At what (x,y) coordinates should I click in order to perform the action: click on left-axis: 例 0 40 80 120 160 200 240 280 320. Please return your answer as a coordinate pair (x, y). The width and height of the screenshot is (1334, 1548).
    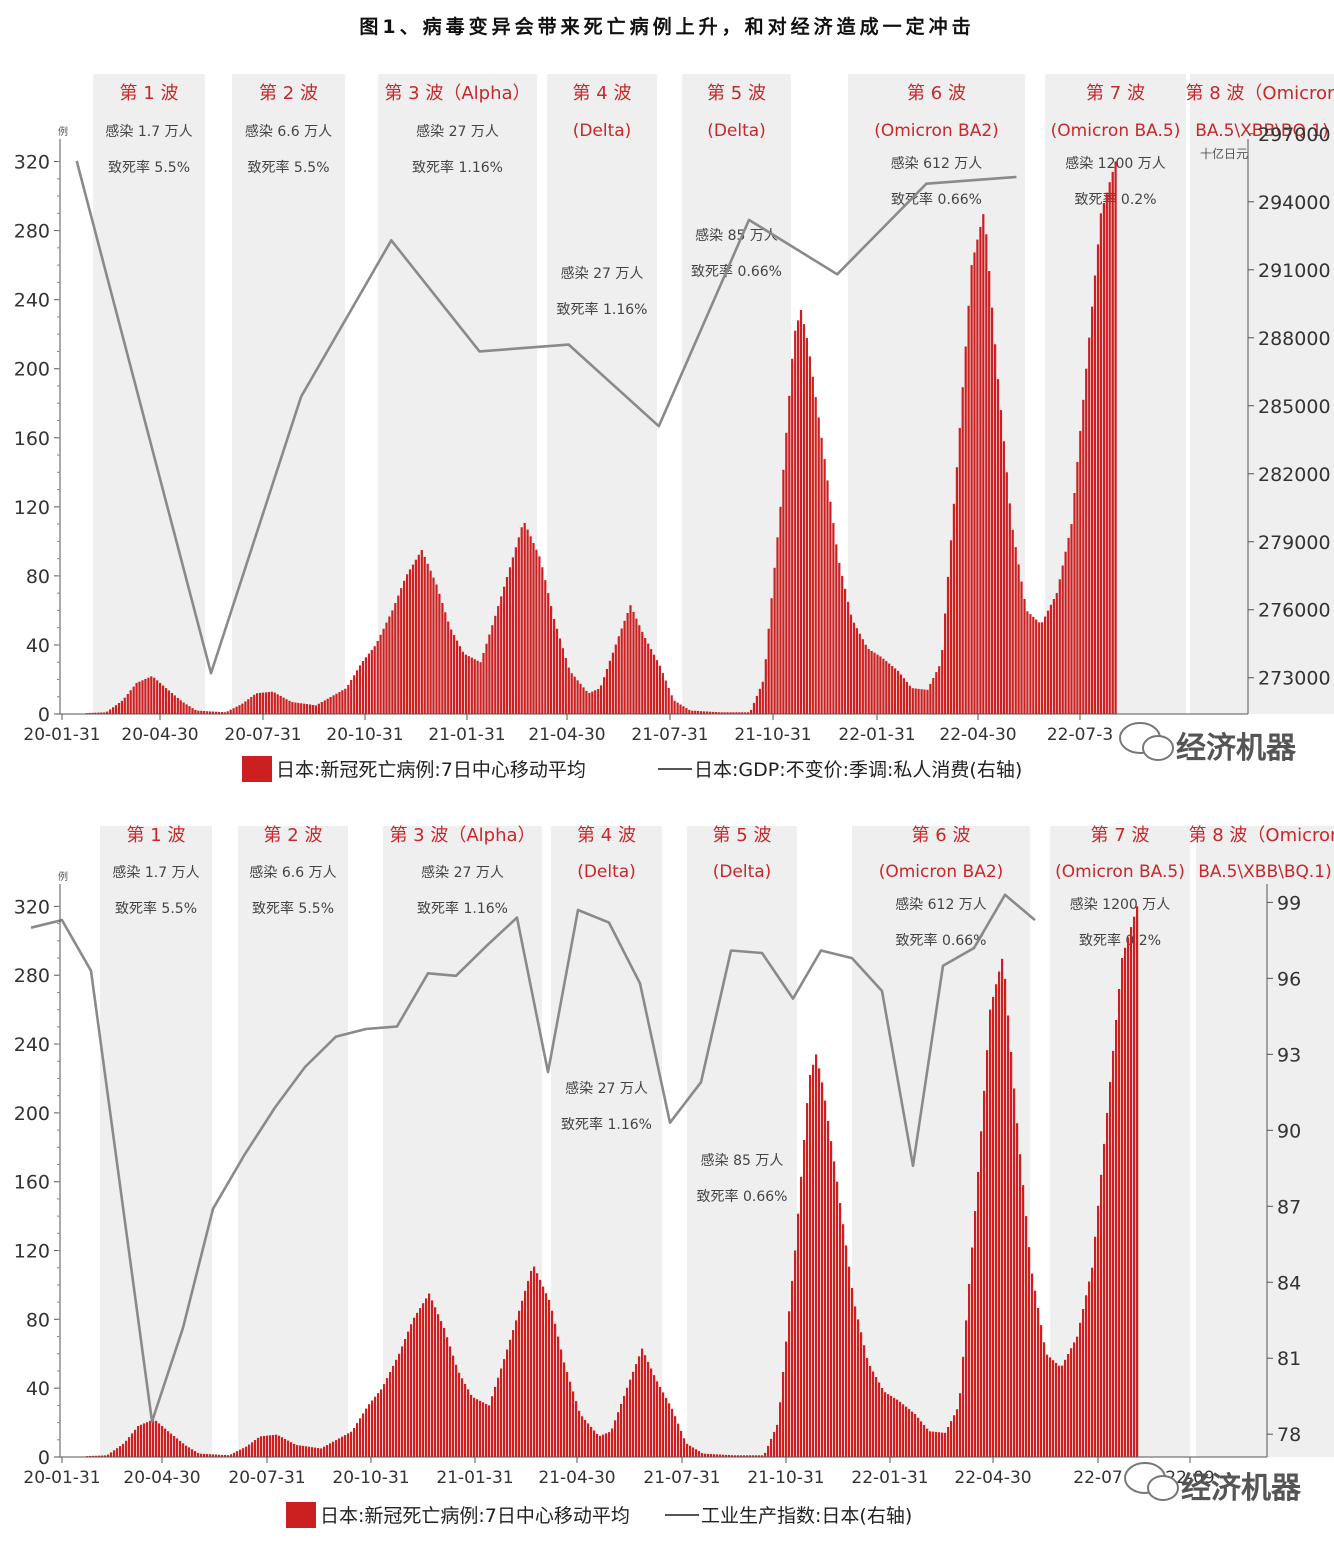
    Looking at the image, I should click on (41, 425).